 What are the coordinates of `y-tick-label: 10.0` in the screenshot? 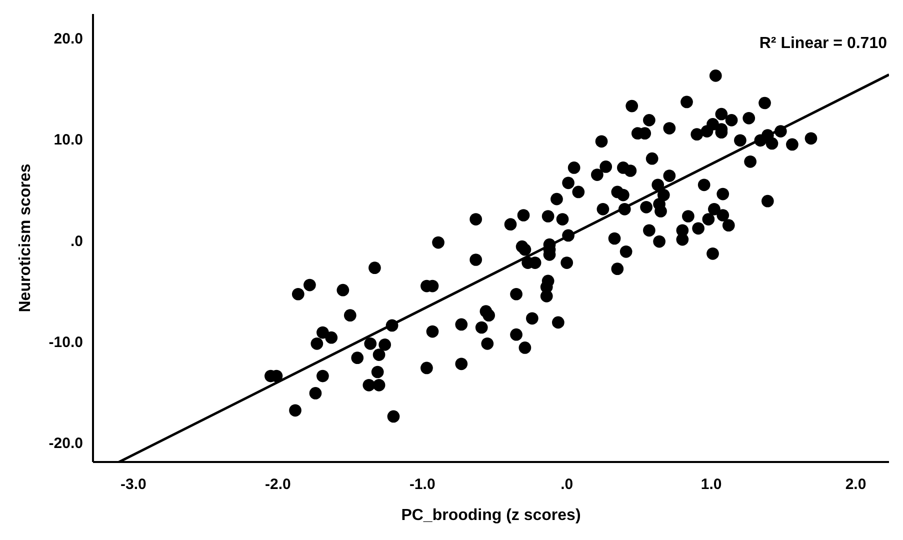 It's located at (68, 140).